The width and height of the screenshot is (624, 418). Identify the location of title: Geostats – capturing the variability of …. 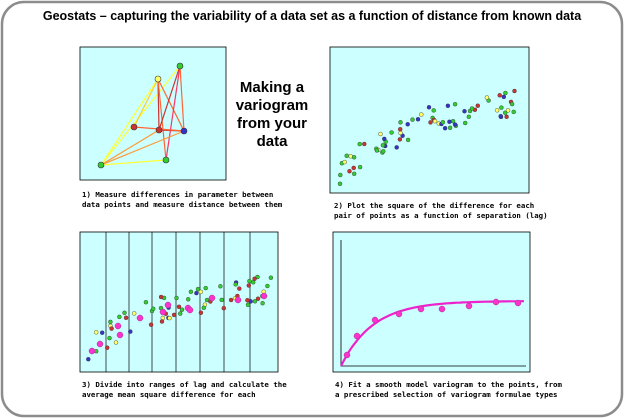
(312, 16).